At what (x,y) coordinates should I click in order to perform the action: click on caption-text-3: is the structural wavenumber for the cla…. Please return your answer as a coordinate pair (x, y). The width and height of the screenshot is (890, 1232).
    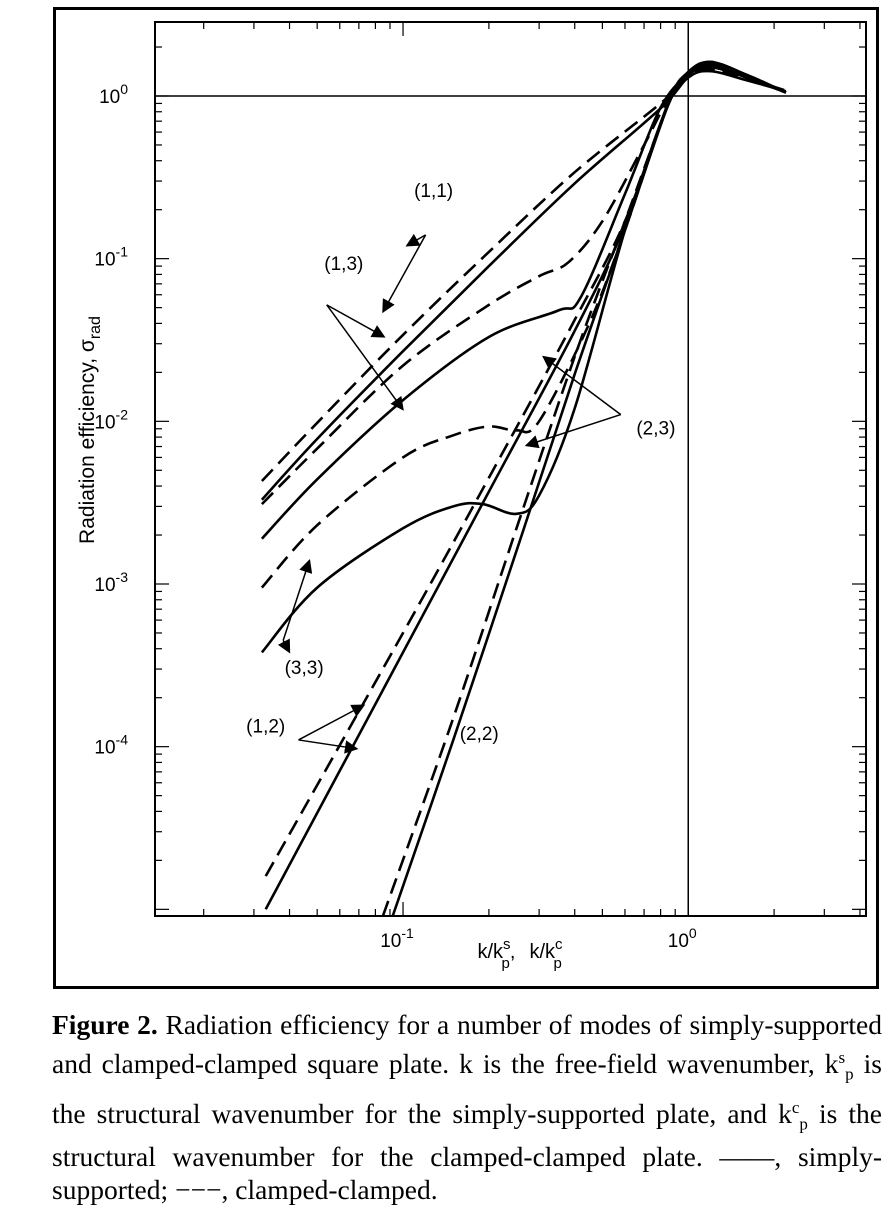
    Looking at the image, I should click on (467, 1151).